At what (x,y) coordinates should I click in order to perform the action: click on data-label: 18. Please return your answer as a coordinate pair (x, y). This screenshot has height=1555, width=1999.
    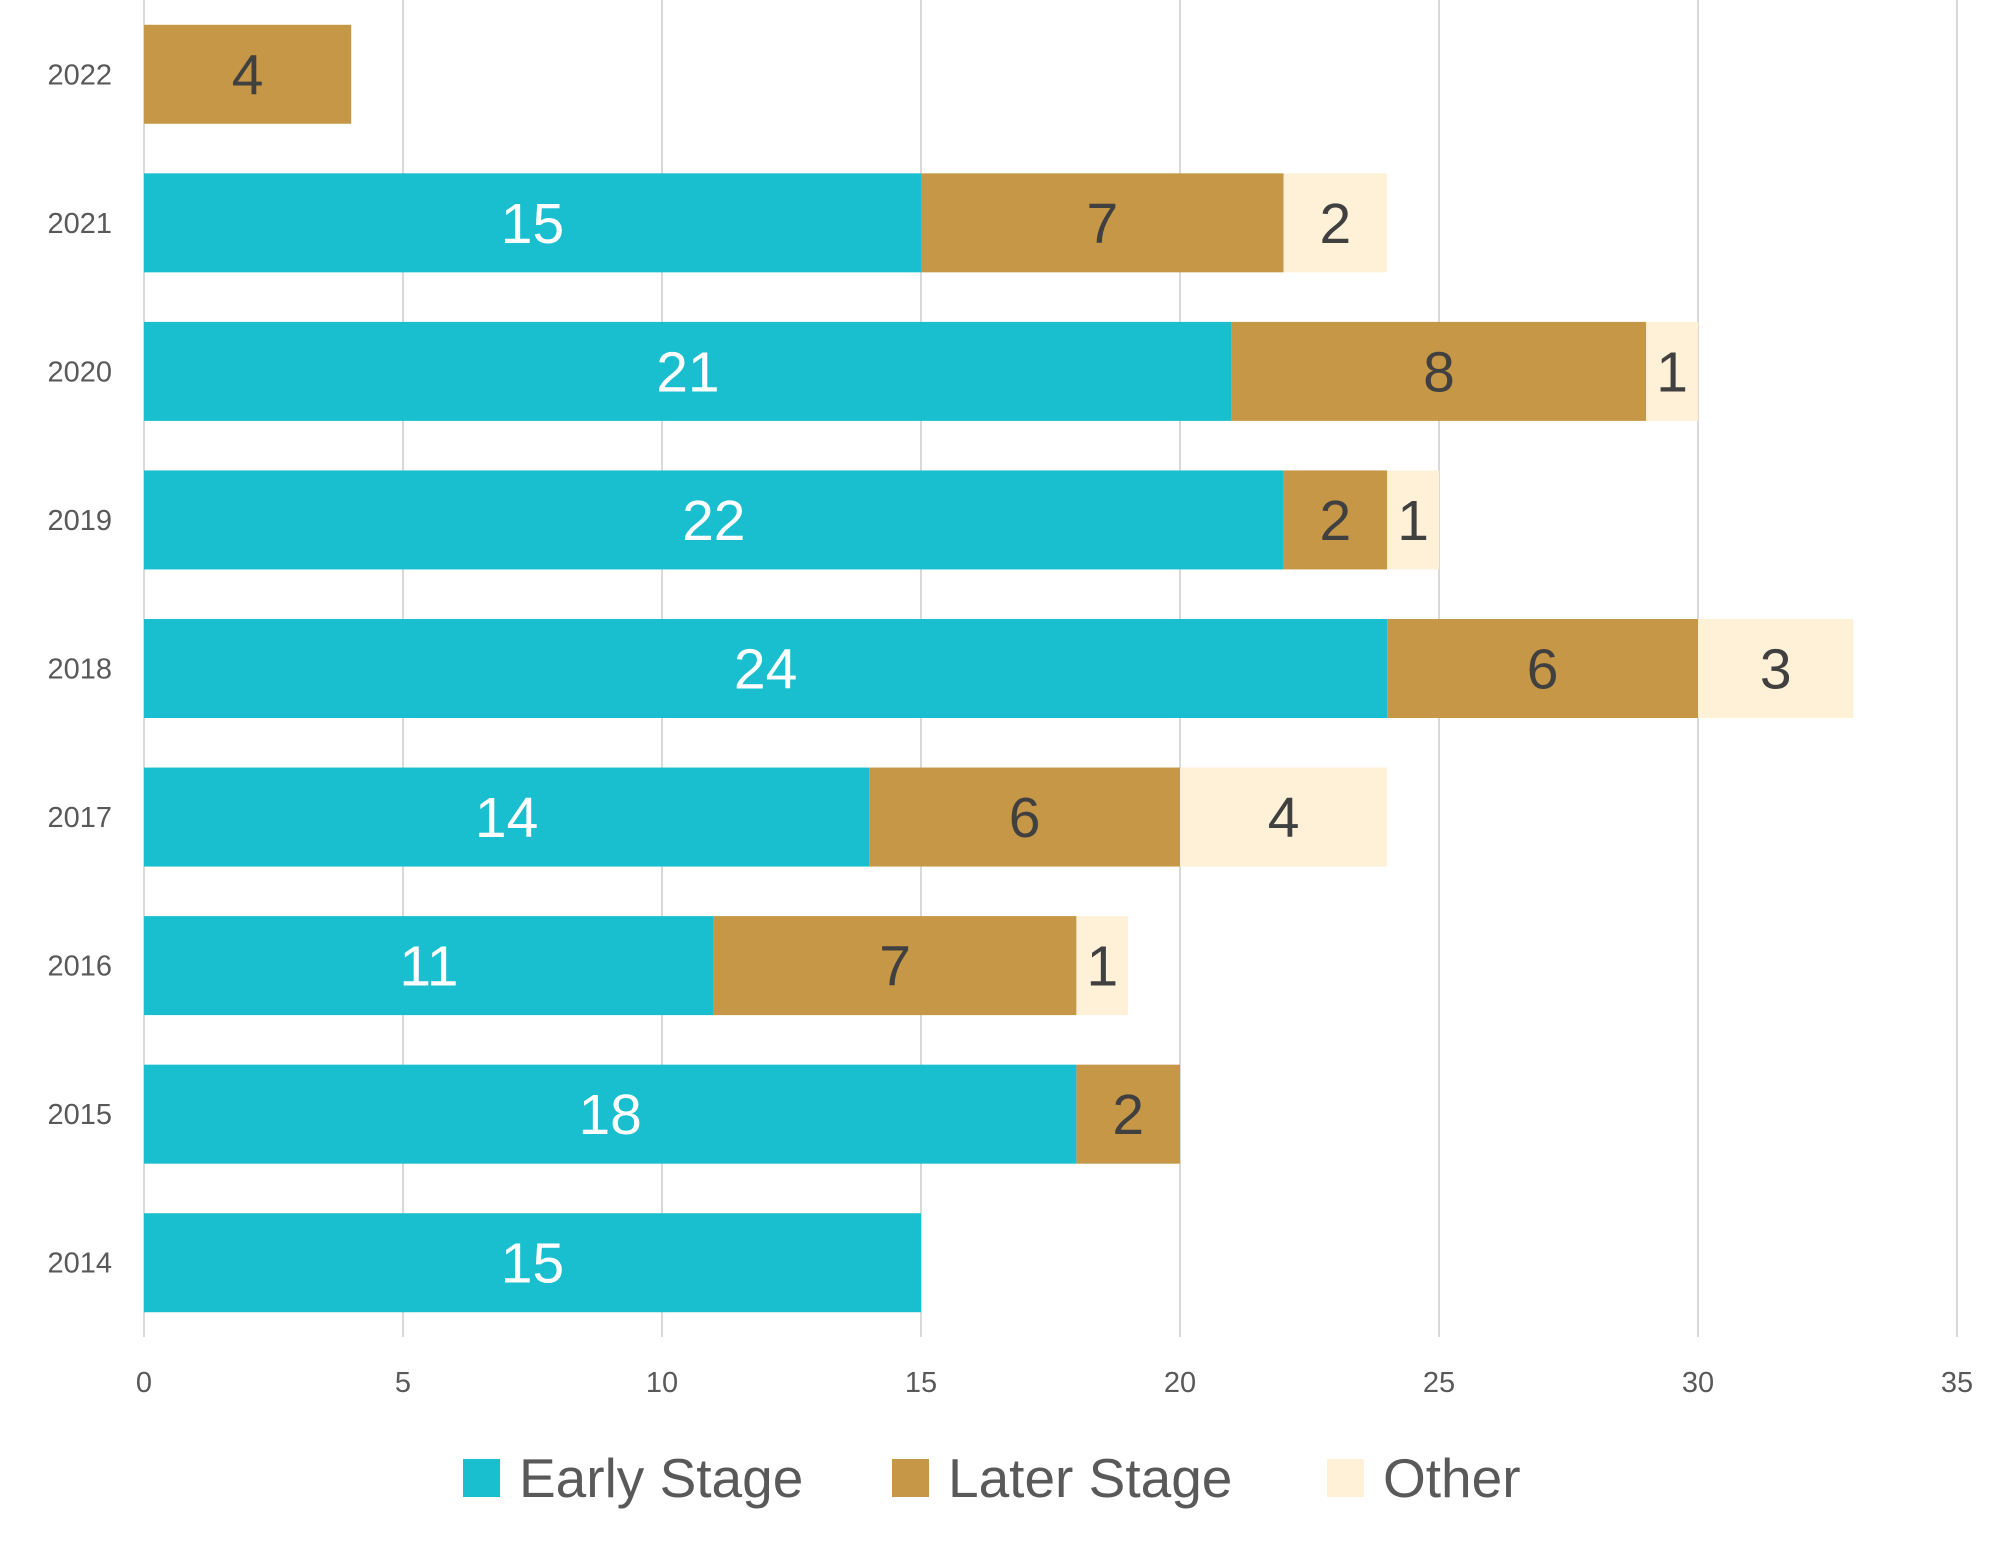
    Looking at the image, I should click on (609, 1115).